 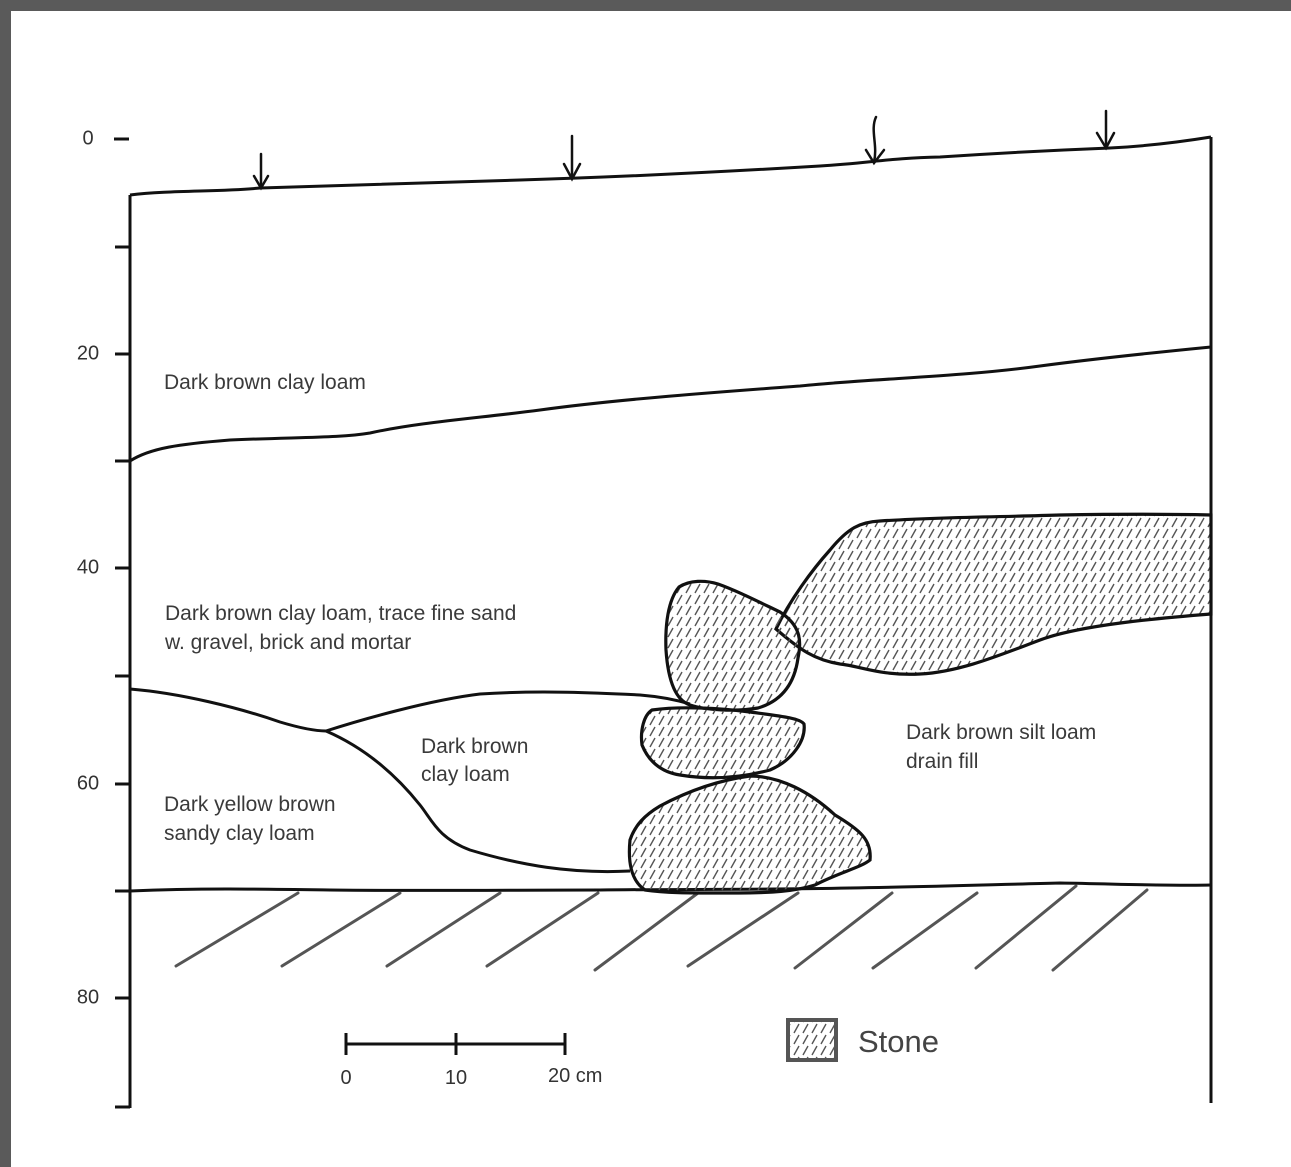 What do you see at coordinates (465, 774) in the screenshot?
I see `label-lens-line-2: clay loam` at bounding box center [465, 774].